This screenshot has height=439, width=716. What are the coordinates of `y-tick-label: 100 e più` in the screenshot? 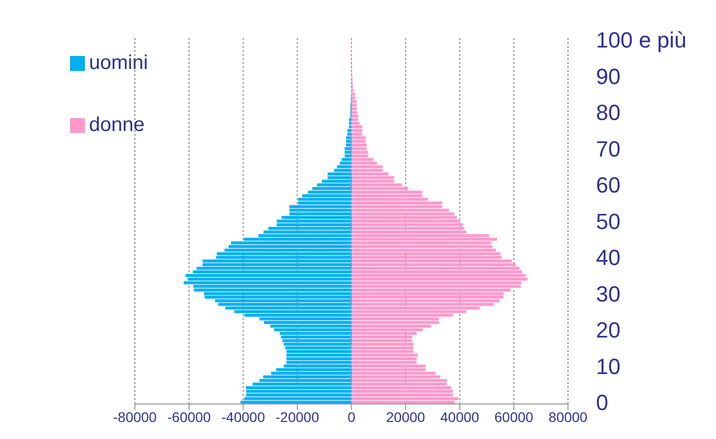 It's located at (641, 40).